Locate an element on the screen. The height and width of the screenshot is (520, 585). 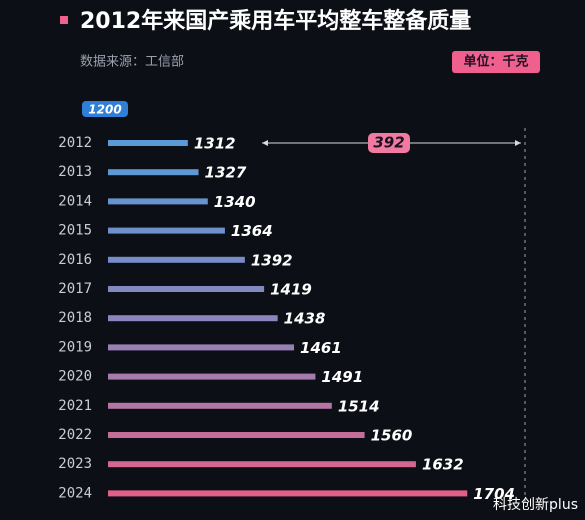
x-tick-label: 1200 is located at coordinates (104, 110).